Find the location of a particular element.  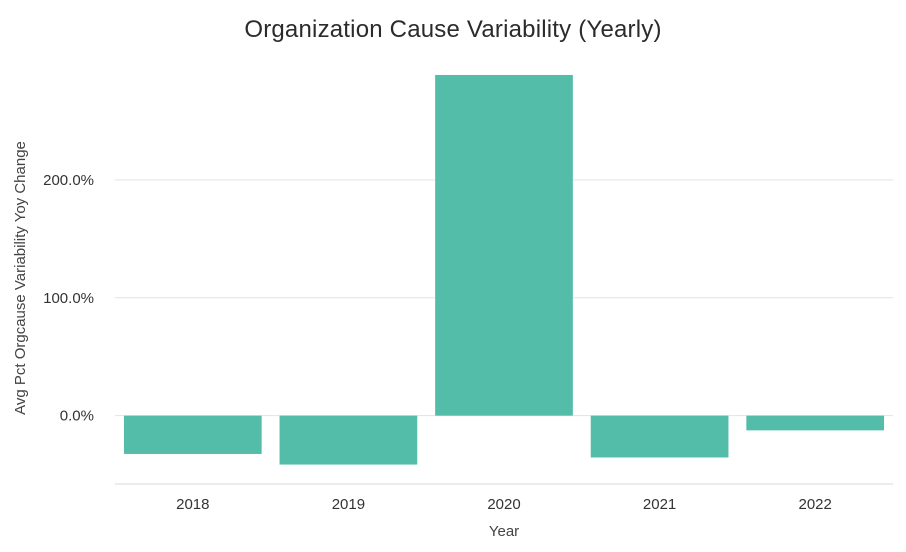

chart-title: Organization Cause Variability (Yearly) is located at coordinates (453, 29).